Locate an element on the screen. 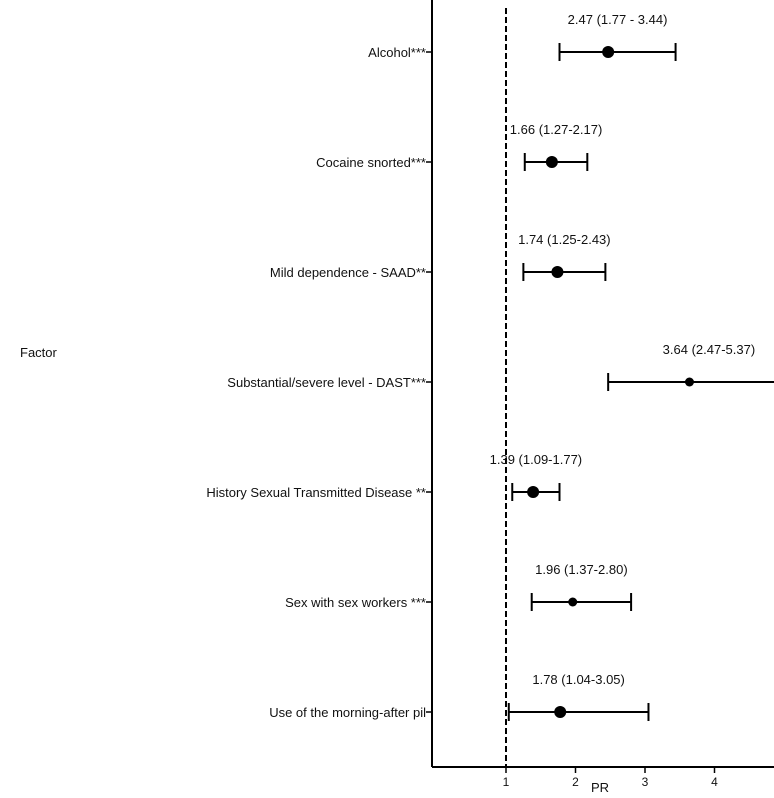 Image resolution: width=774 pixels, height=798 pixels. row-label: Substantial/severe level - DAST*** is located at coordinates (326, 382).